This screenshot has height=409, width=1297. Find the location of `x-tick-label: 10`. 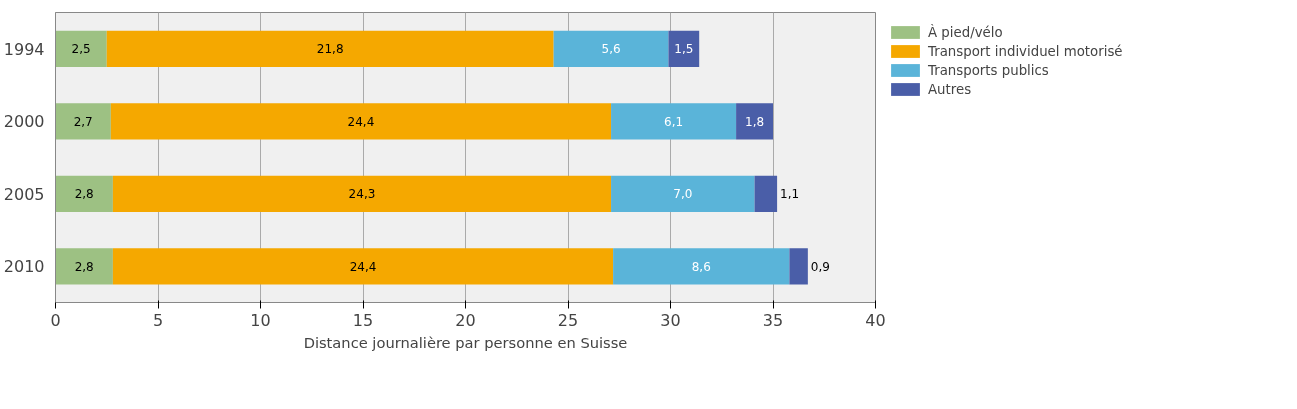

x-tick-label: 10 is located at coordinates (260, 320).